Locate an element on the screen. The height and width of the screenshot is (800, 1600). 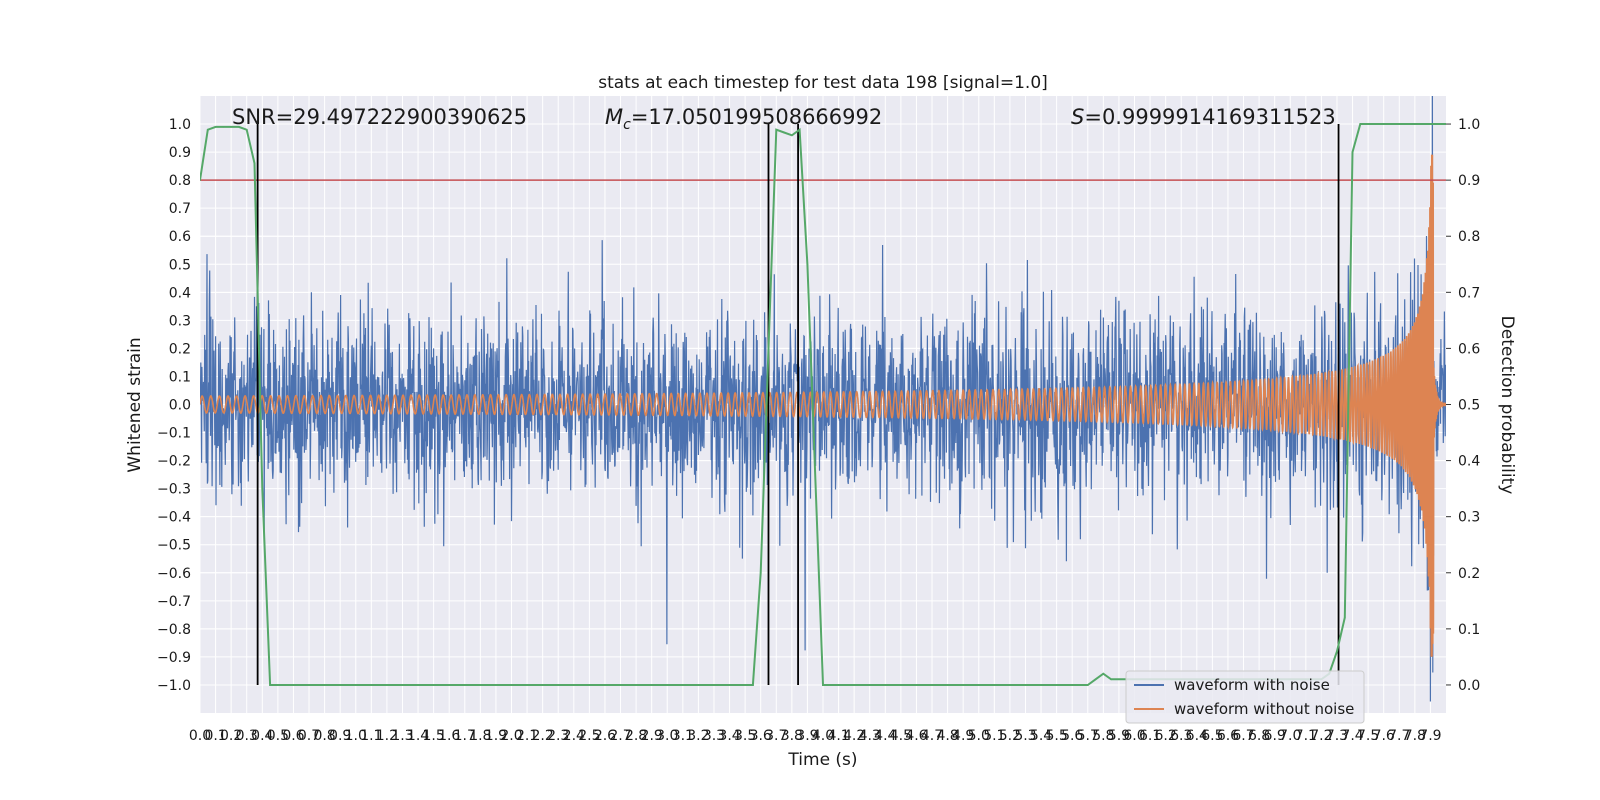
x-tick-label: 3.6 is located at coordinates (761, 736).